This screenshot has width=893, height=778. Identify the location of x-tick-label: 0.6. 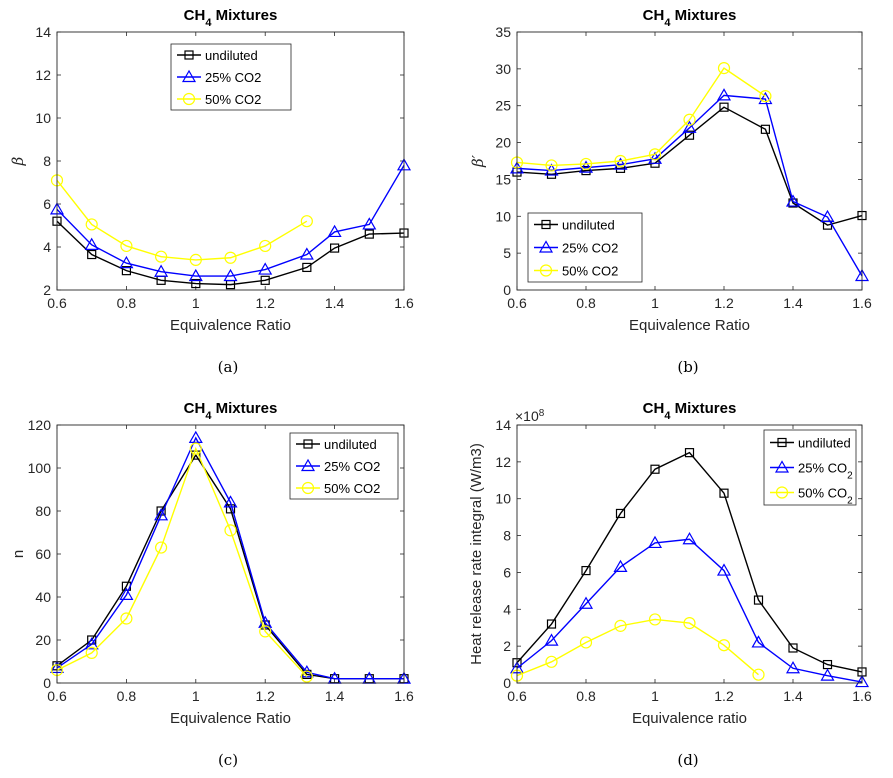
(517, 696).